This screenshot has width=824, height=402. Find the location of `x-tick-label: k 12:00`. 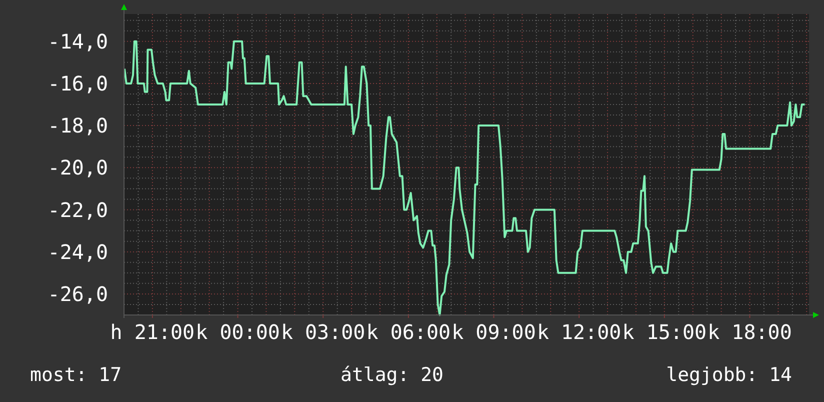

x-tick-label: k 12:00 is located at coordinates (579, 332).